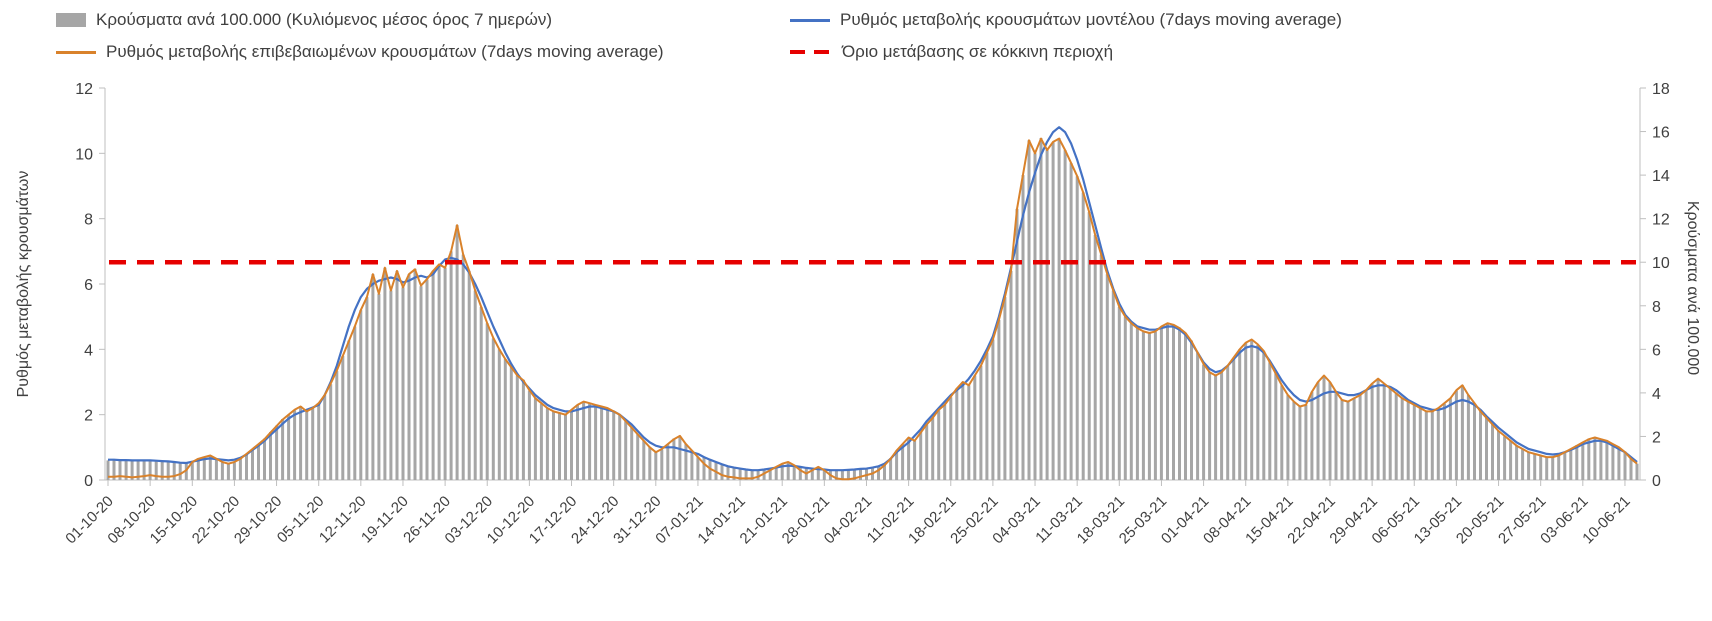 This screenshot has width=1712, height=621. I want to click on bar-swatch-icon, so click(71, 20).